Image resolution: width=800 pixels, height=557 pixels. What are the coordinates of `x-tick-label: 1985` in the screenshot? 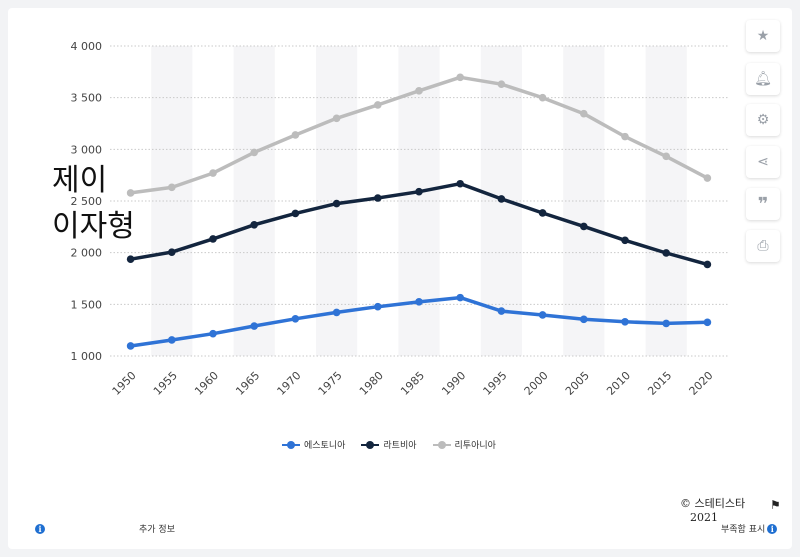 It's located at (412, 383).